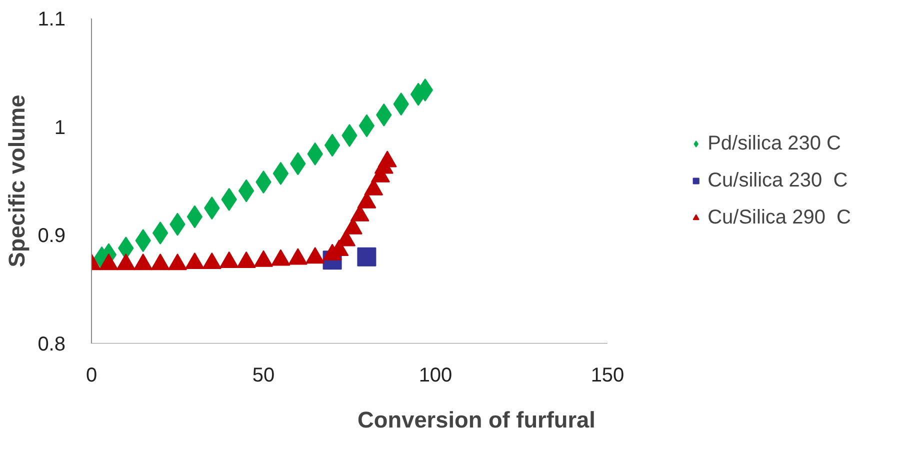 This screenshot has height=449, width=910. I want to click on y-axis-title: Specific volume, so click(17, 181).